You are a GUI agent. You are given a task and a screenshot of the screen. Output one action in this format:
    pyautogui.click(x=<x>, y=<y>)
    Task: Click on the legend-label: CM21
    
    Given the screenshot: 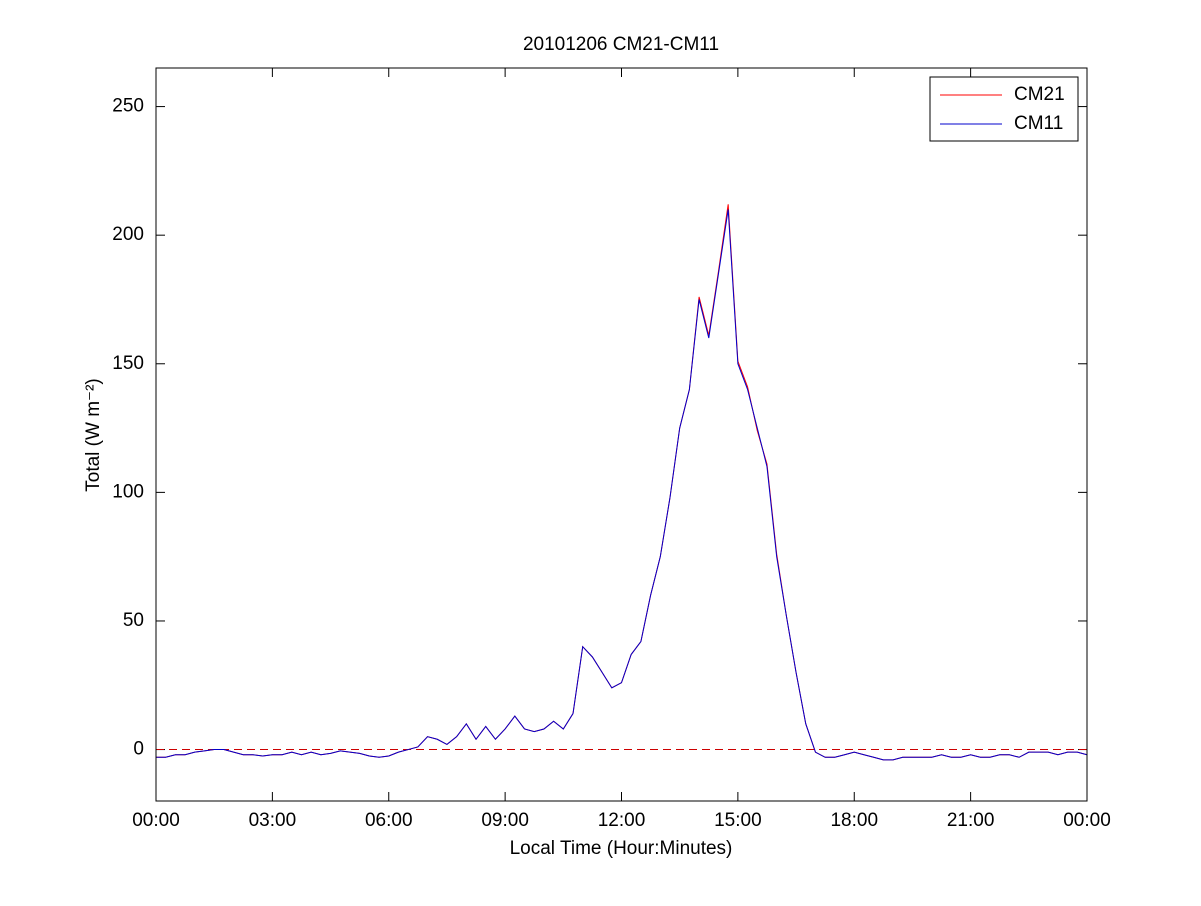 What is the action you would take?
    pyautogui.click(x=1039, y=94)
    